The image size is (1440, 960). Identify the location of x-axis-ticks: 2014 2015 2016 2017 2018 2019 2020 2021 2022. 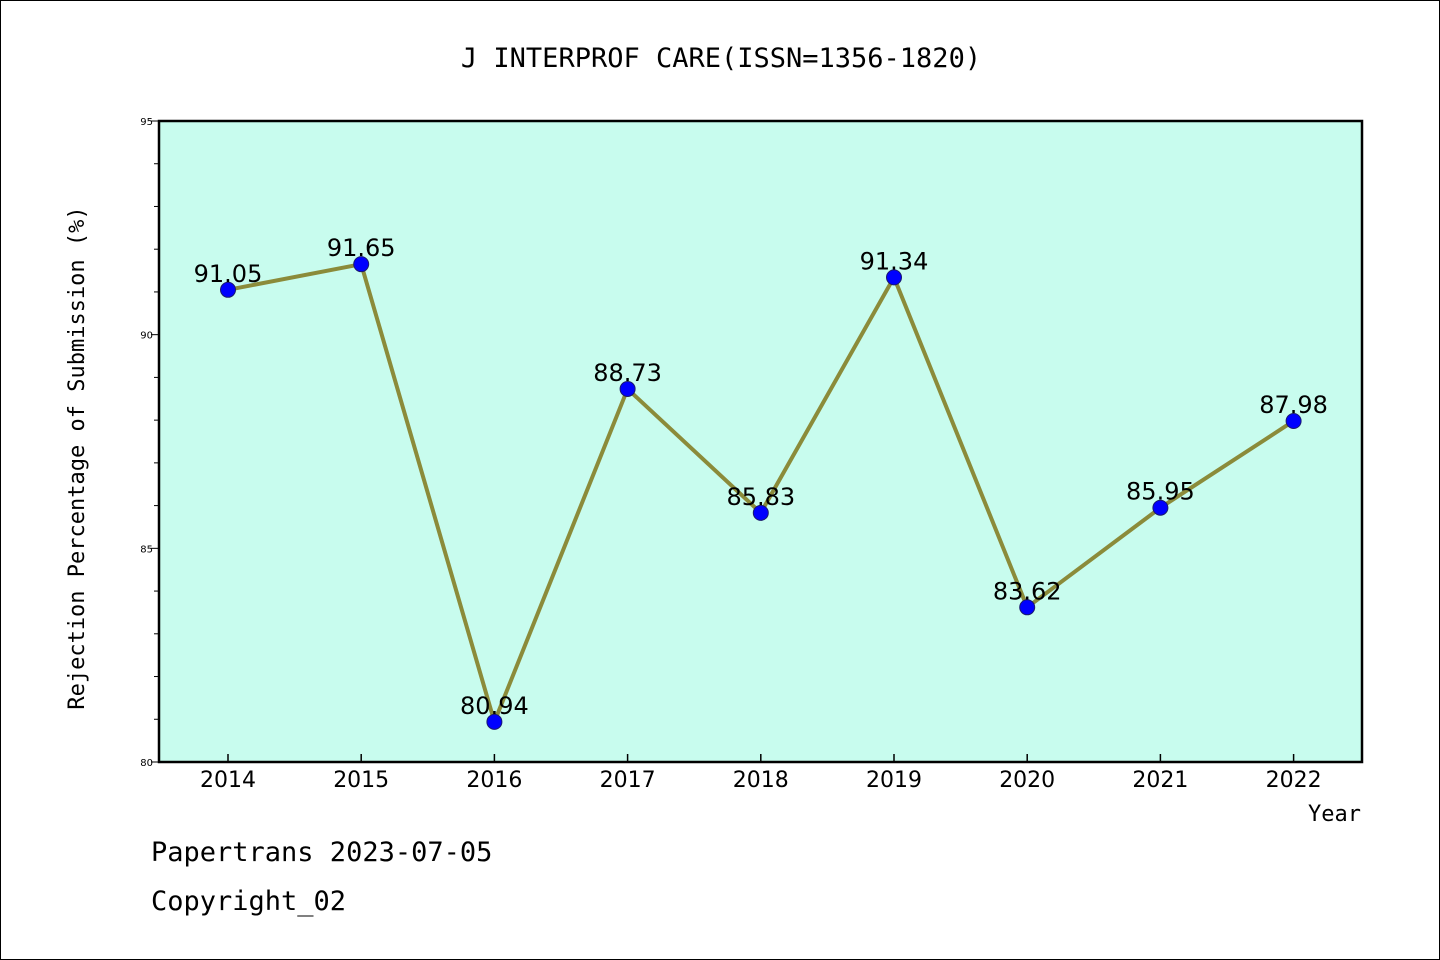
(761, 773).